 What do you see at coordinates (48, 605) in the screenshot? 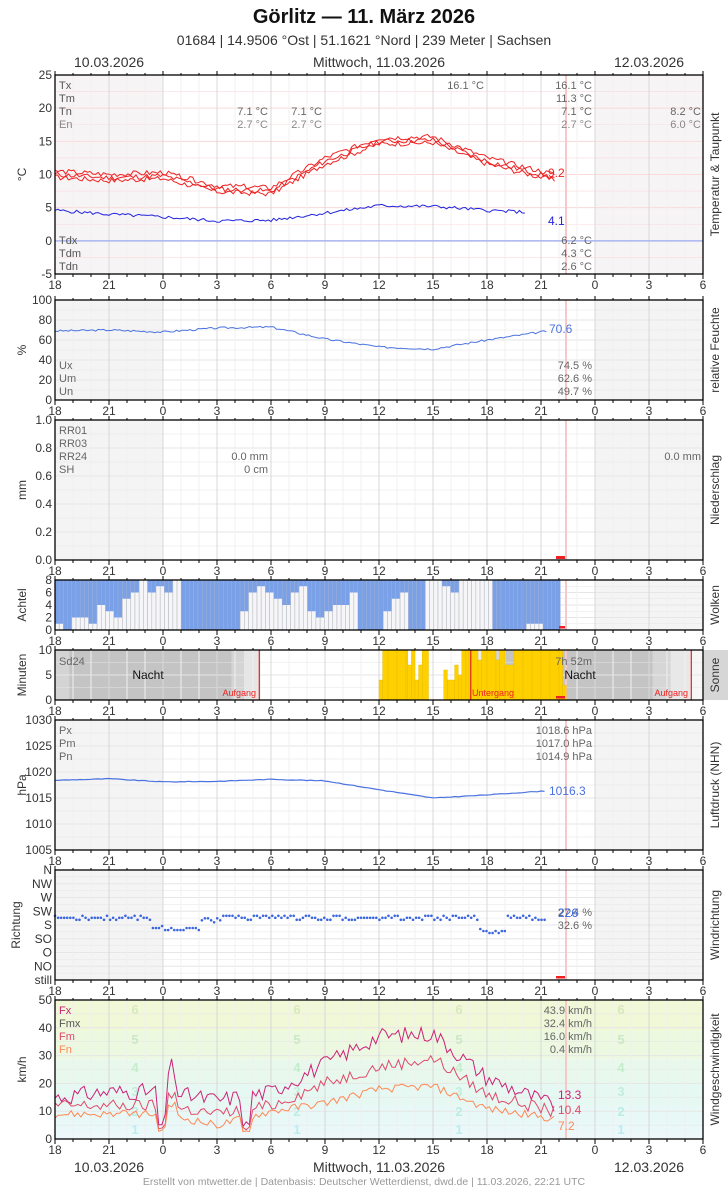
I see `y-tick-label: 4` at bounding box center [48, 605].